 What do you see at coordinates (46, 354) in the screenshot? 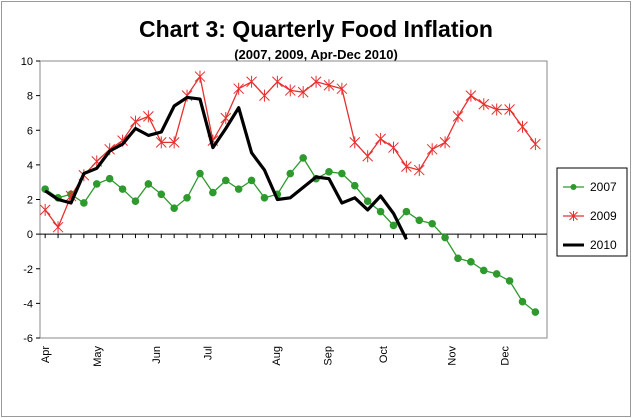
I see `x-tick-label: Apr` at bounding box center [46, 354].